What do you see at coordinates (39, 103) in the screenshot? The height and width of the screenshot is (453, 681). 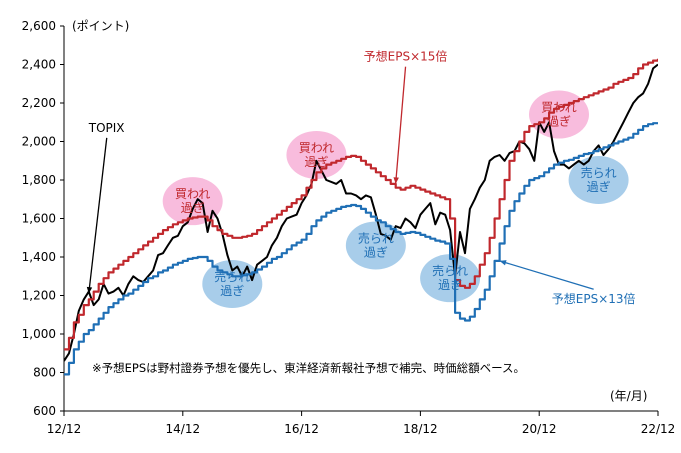 I see `y-tick-label: 2,200` at bounding box center [39, 103].